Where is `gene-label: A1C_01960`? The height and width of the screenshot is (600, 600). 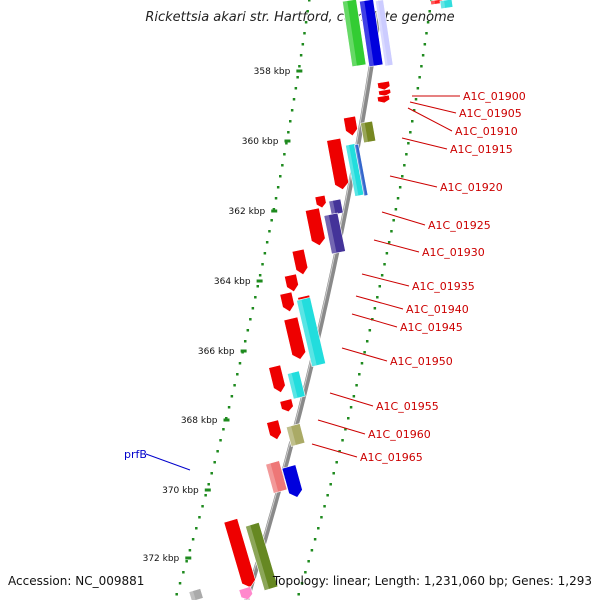
gene-label: A1C_01960 is located at coordinates (399, 434).